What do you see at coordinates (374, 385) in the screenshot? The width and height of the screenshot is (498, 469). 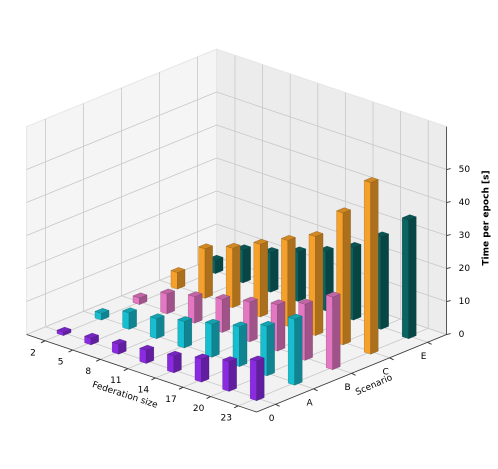 I see `y-axis-label: Scenario` at bounding box center [374, 385].